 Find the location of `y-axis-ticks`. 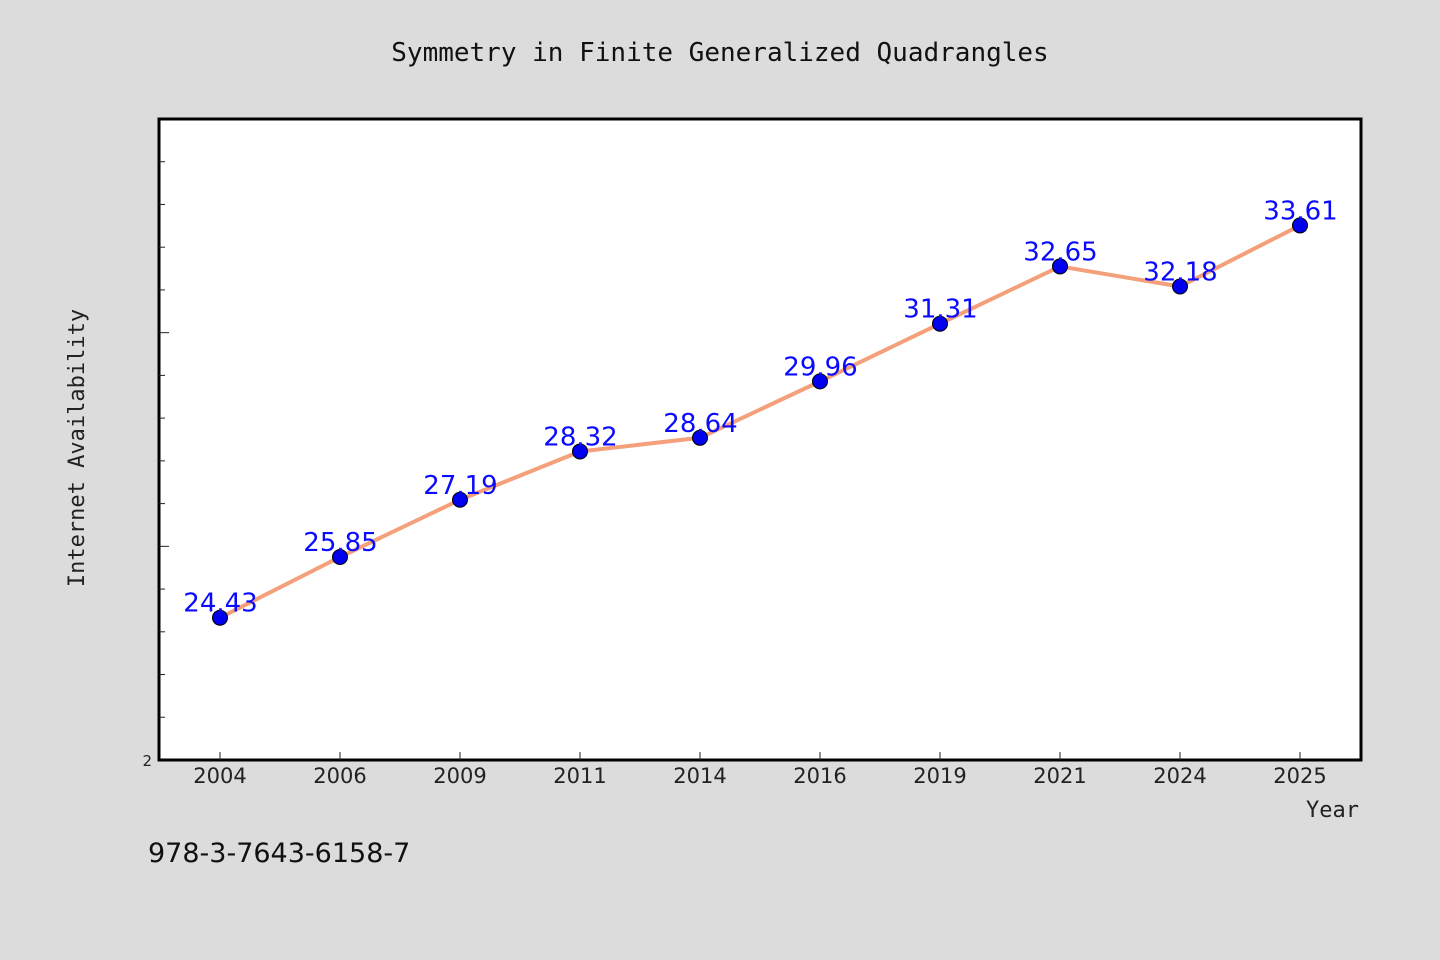

y-axis-ticks is located at coordinates (164, 439).